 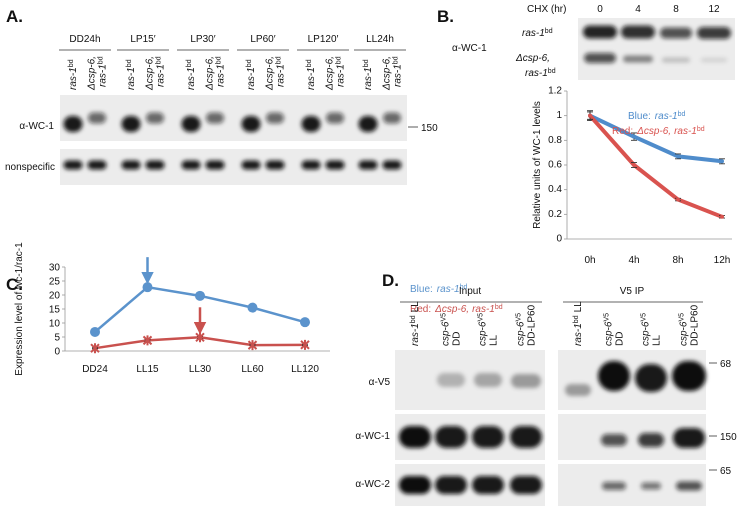 What do you see at coordinates (380, 39) in the screenshot?
I see `condition-label: LL24h` at bounding box center [380, 39].